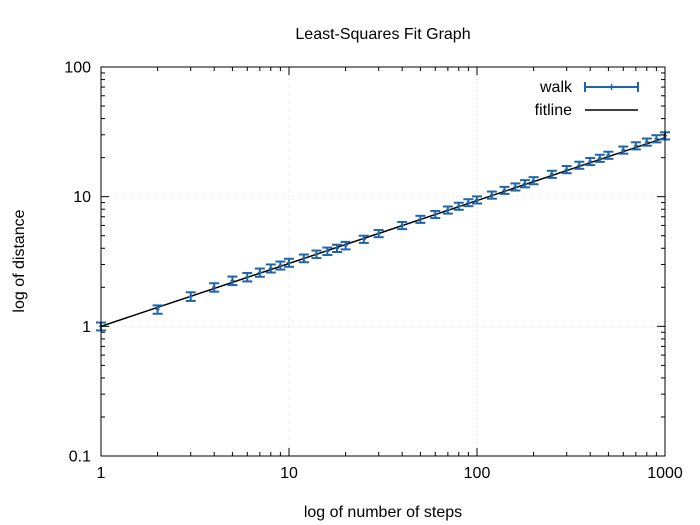 The width and height of the screenshot is (700, 525). I want to click on y-tick-label: 10, so click(82, 197).